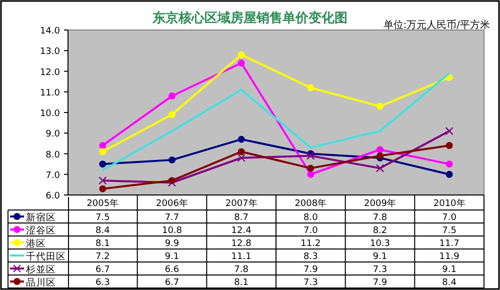  Describe the element at coordinates (380, 231) in the screenshot. I see `data-label: 8.2` at that location.